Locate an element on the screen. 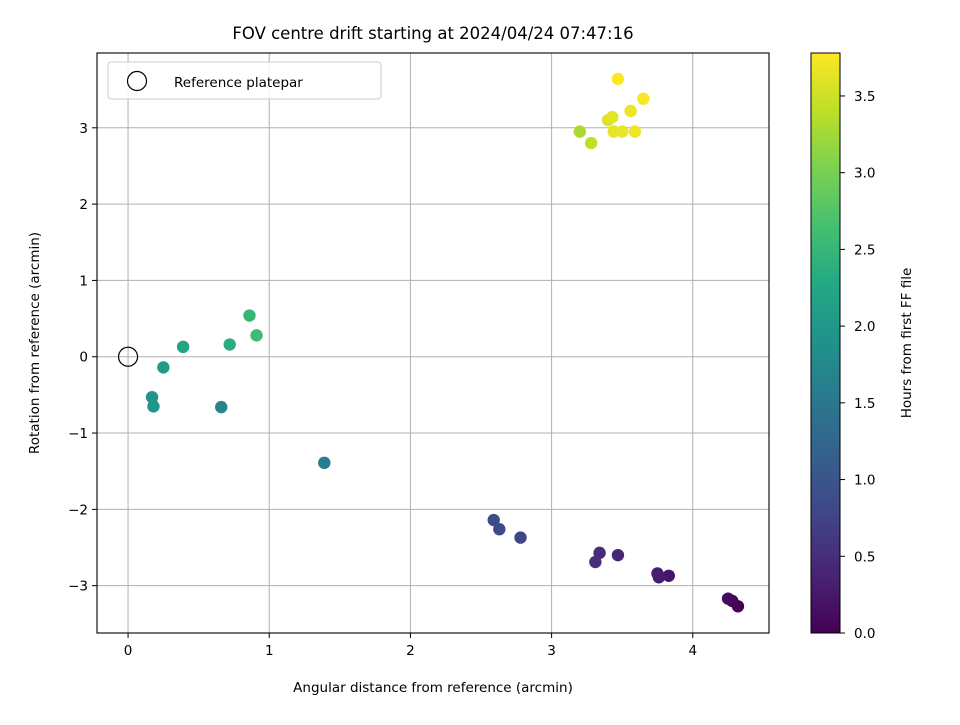 The height and width of the screenshot is (725, 960). x-tick-label: 0 is located at coordinates (128, 651).